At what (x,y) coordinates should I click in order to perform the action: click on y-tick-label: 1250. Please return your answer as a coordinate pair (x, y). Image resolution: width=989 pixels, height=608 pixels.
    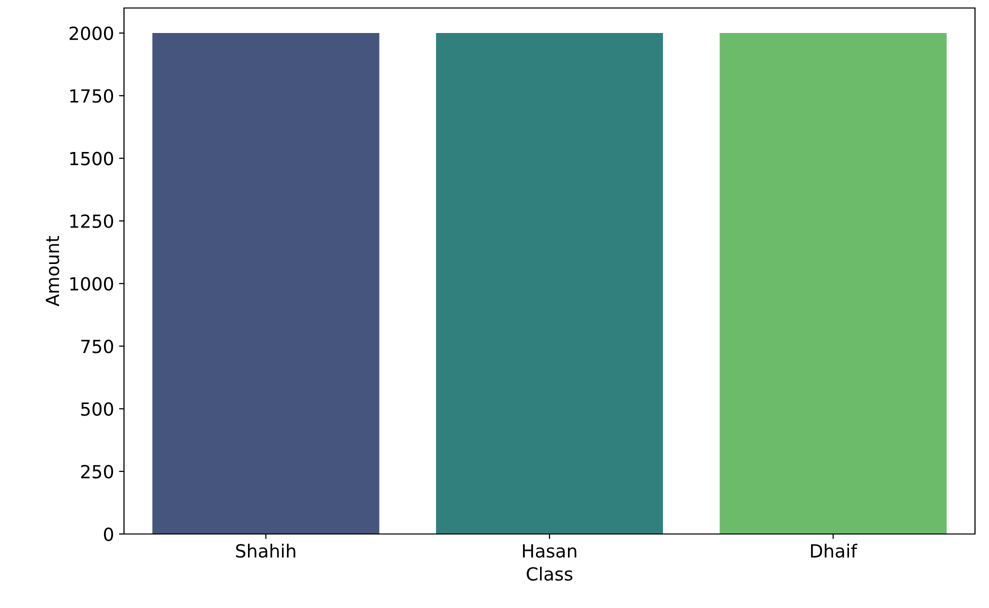
    Looking at the image, I should click on (92, 221).